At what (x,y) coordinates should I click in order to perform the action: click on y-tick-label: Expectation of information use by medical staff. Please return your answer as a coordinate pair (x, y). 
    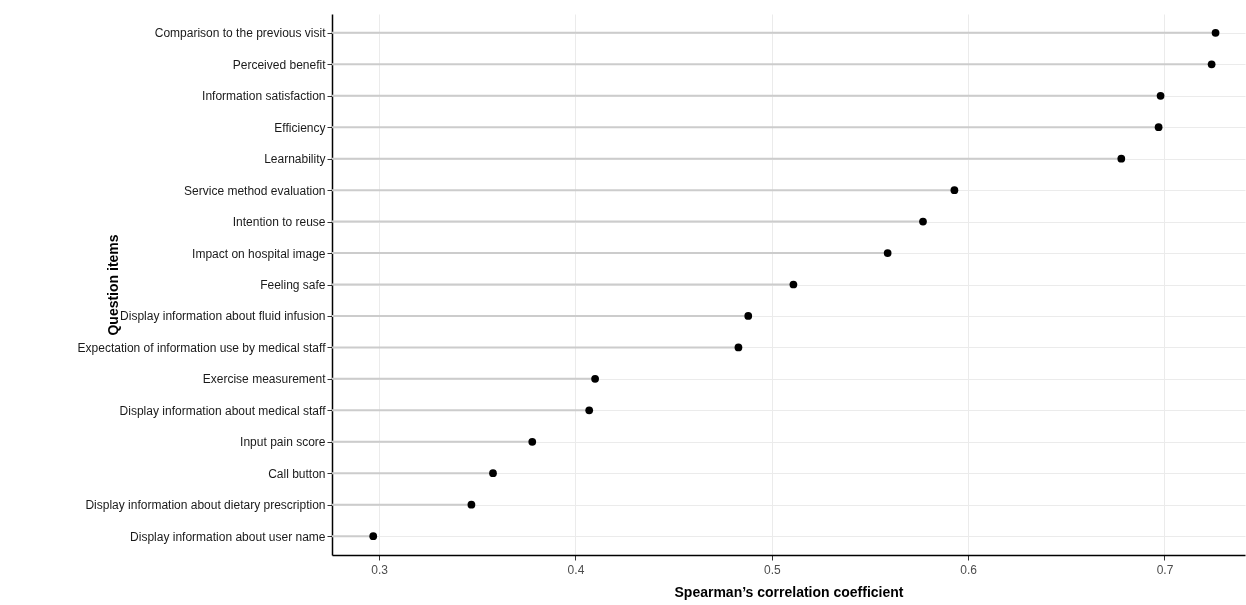
    Looking at the image, I should click on (202, 347).